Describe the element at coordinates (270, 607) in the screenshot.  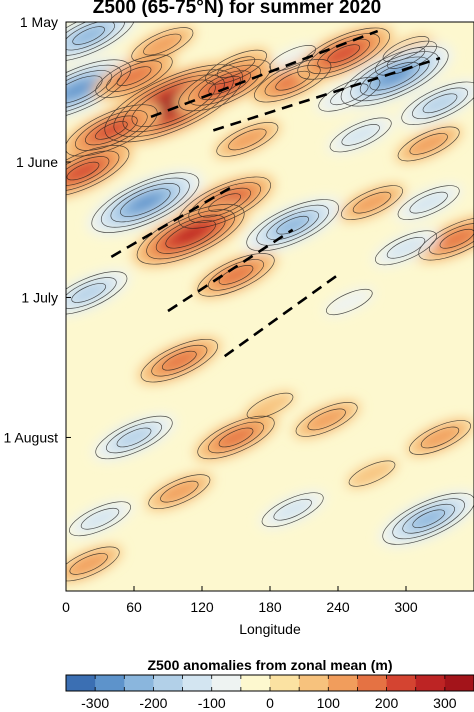
I see `x-tick-label: 180` at that location.